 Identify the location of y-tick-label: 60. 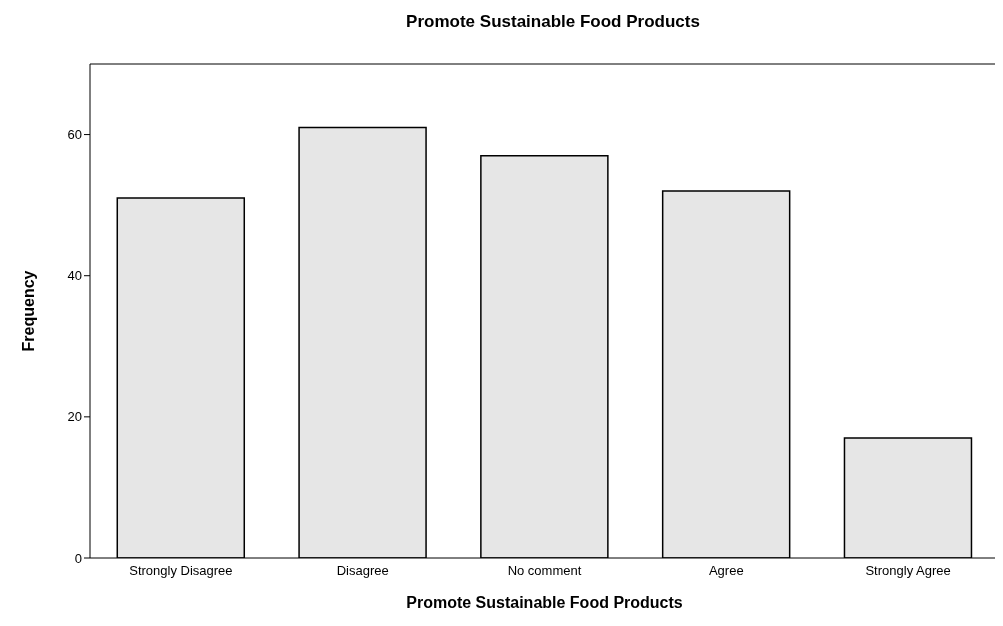
(74, 135).